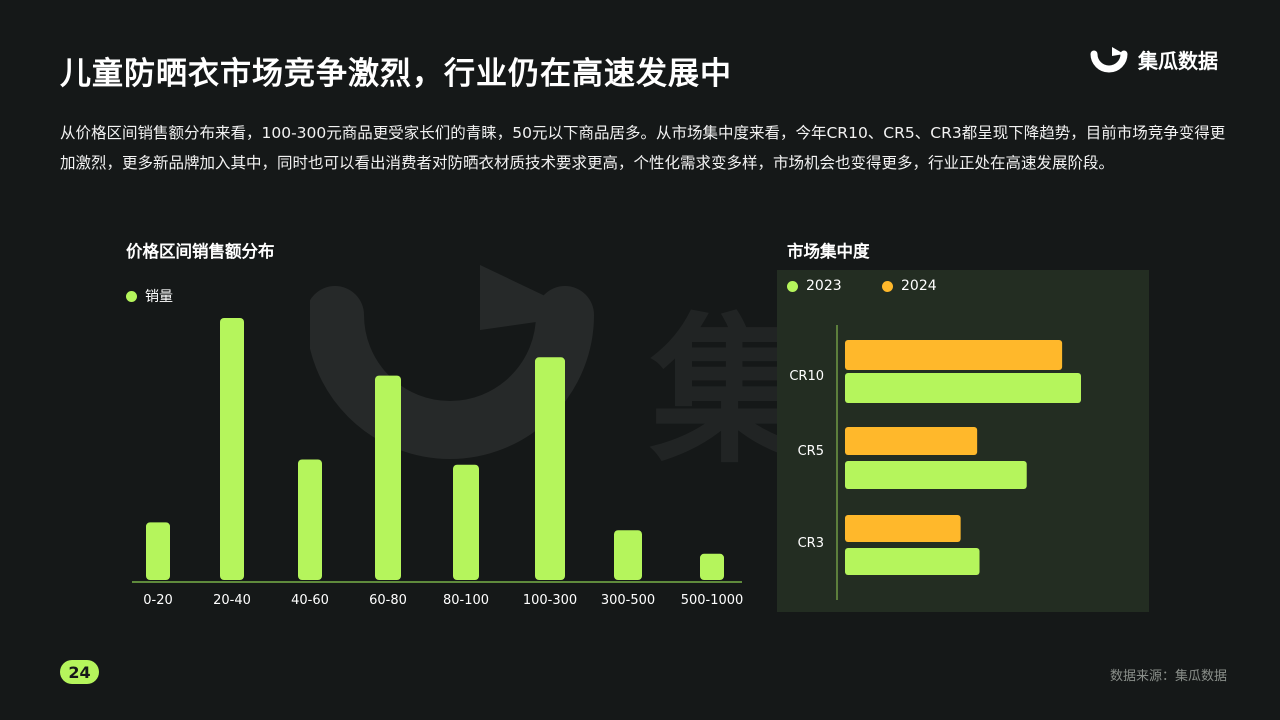  I want to click on y-tick-label: CR5, so click(811, 451).